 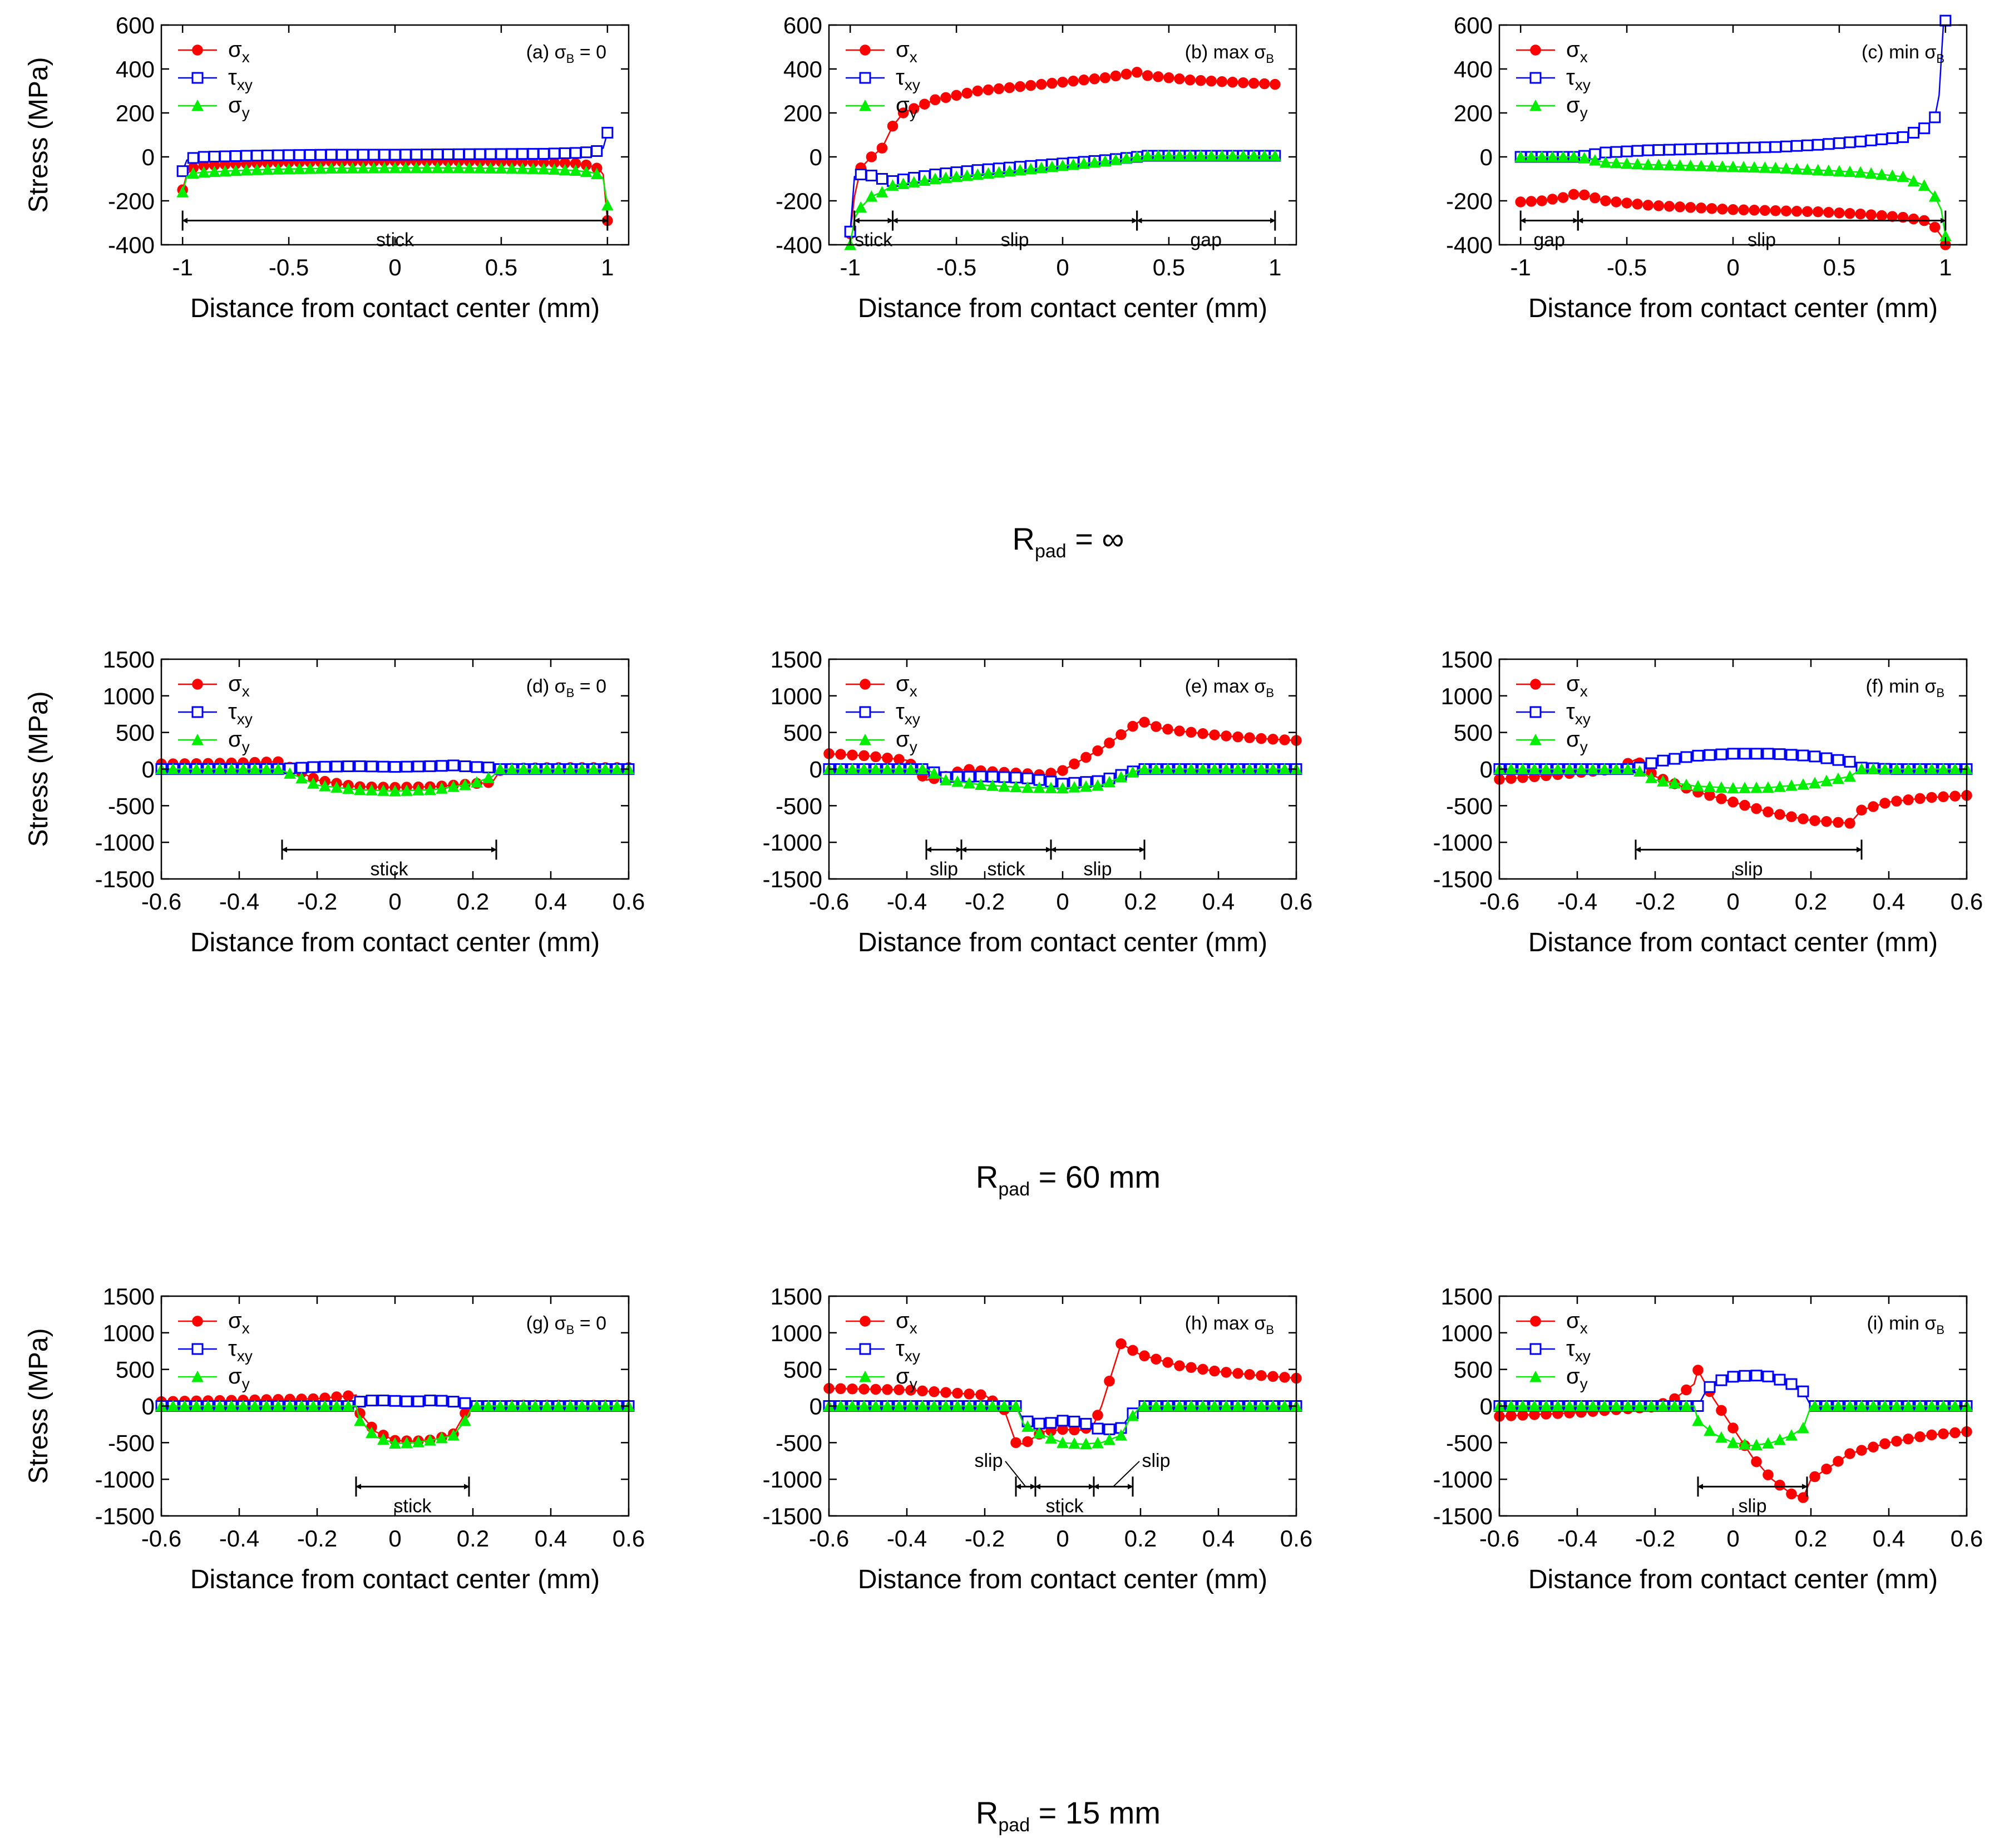 I want to click on y-tick-label: -1500, so click(x=1463, y=879).